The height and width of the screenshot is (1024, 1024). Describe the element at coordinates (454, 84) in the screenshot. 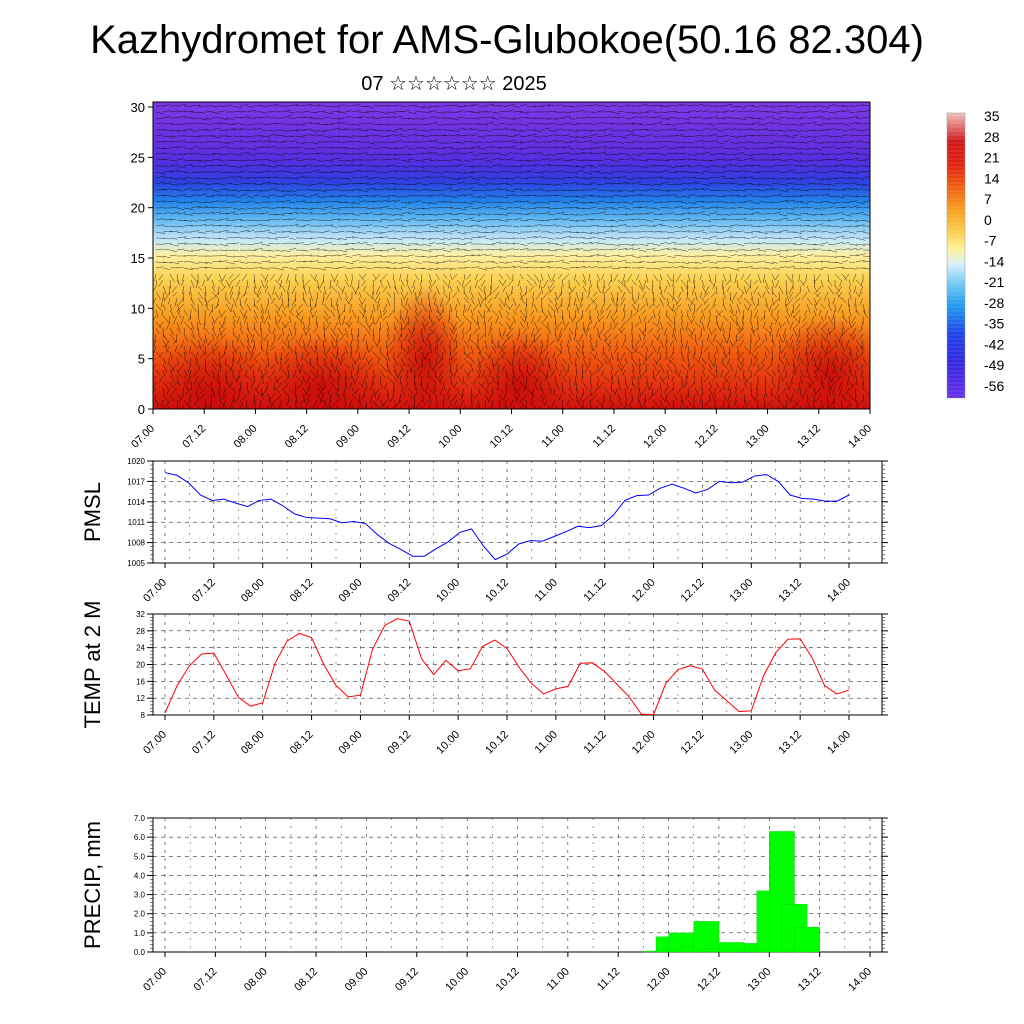

I see `chart-subtitle: 07 ☆☆☆☆☆☆ 2025` at that location.